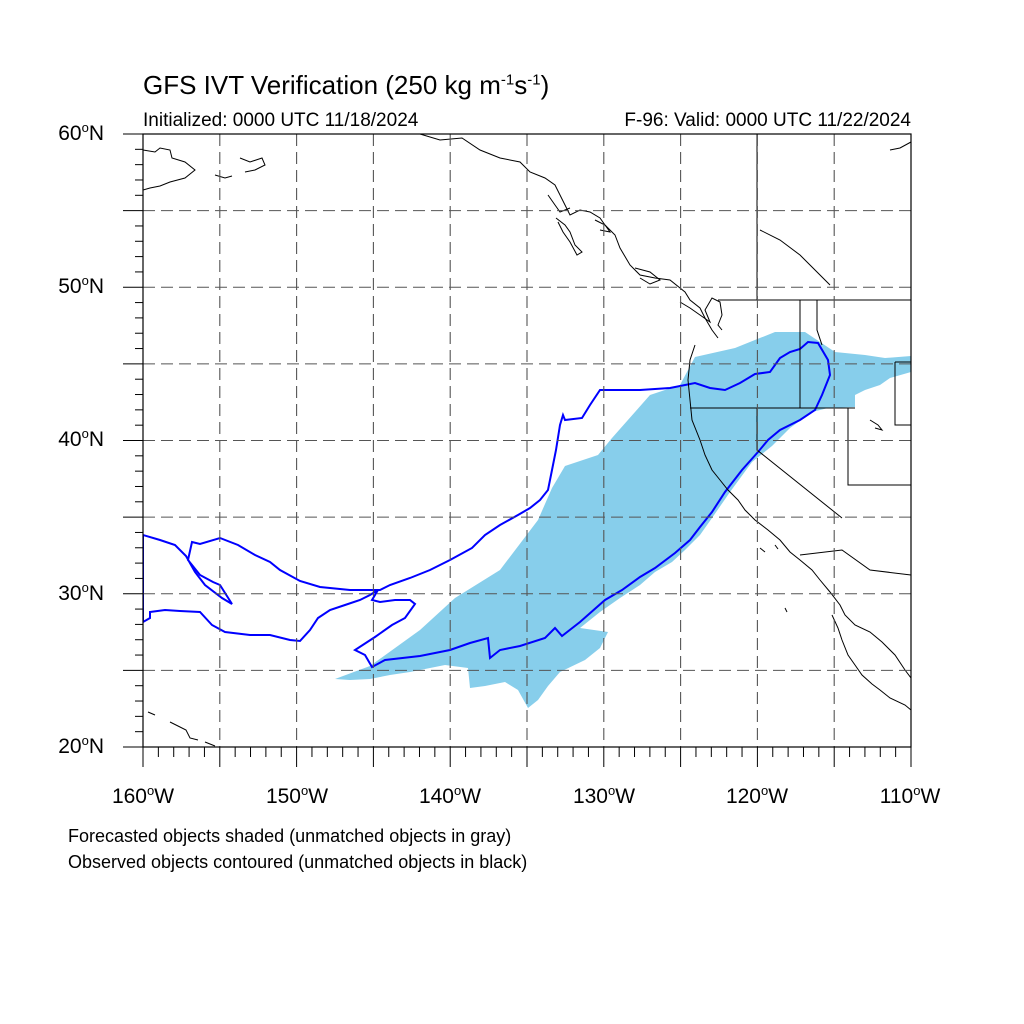  Describe the element at coordinates (81, 132) in the screenshot. I see `lat-label-60: 60oN` at that location.